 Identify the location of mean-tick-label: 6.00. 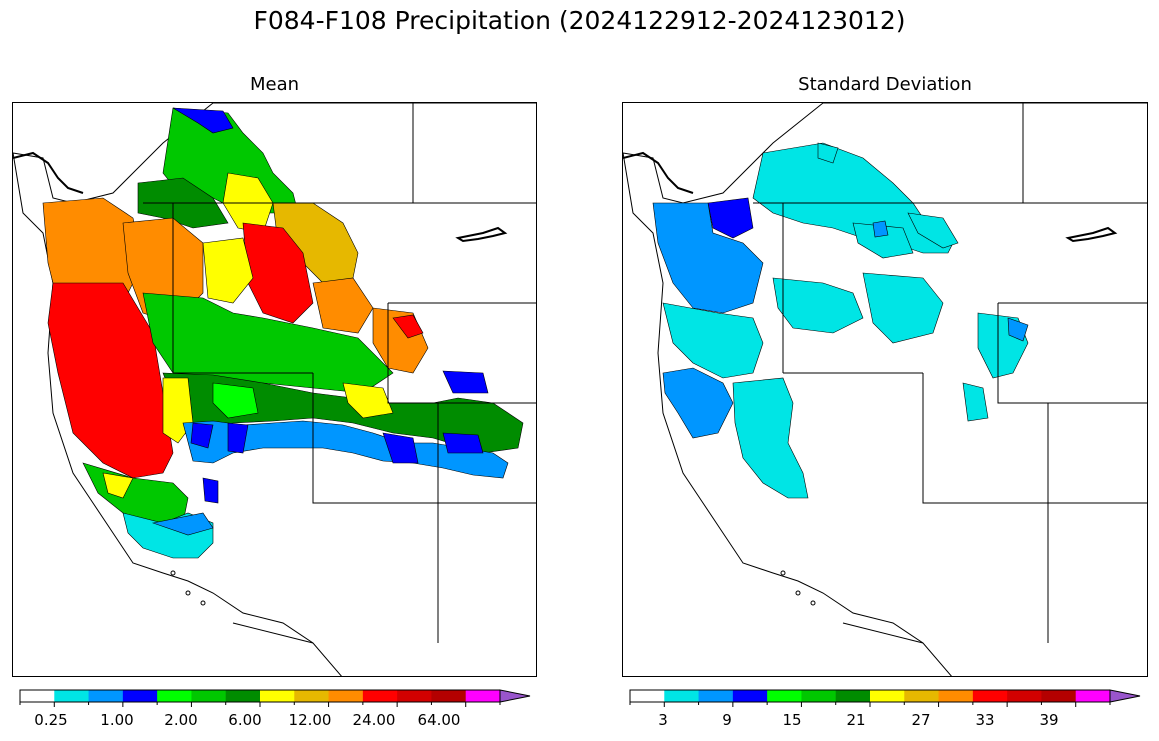
(245, 720).